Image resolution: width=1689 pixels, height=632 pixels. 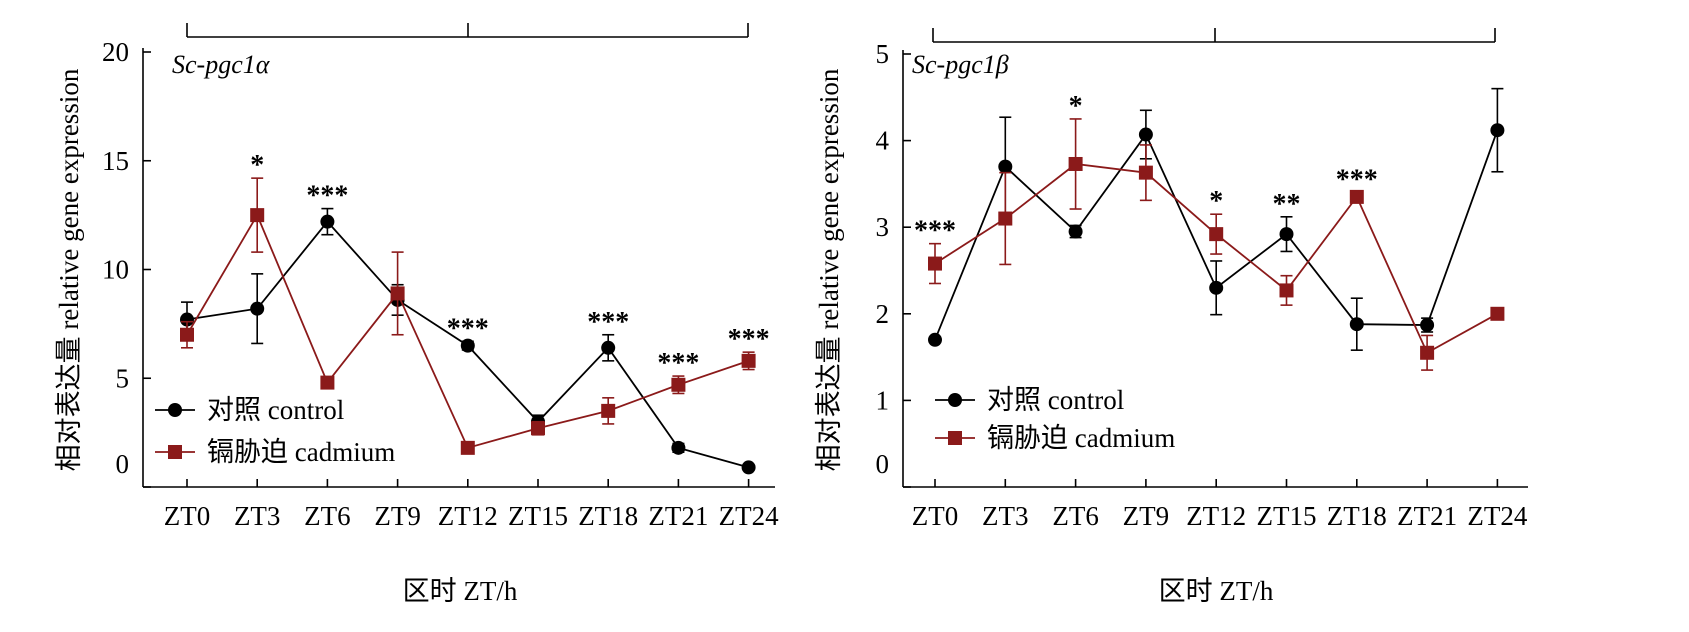 What do you see at coordinates (1216, 244) in the screenshot?
I see `series-cadmium` at bounding box center [1216, 244].